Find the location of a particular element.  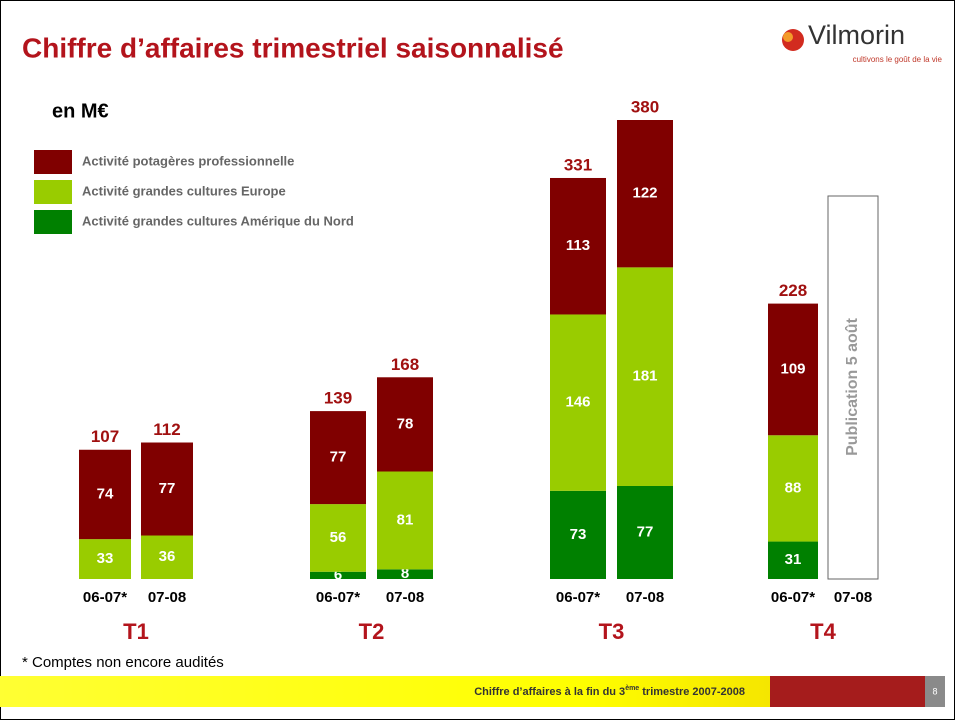

segment-label: 73 is located at coordinates (578, 534).